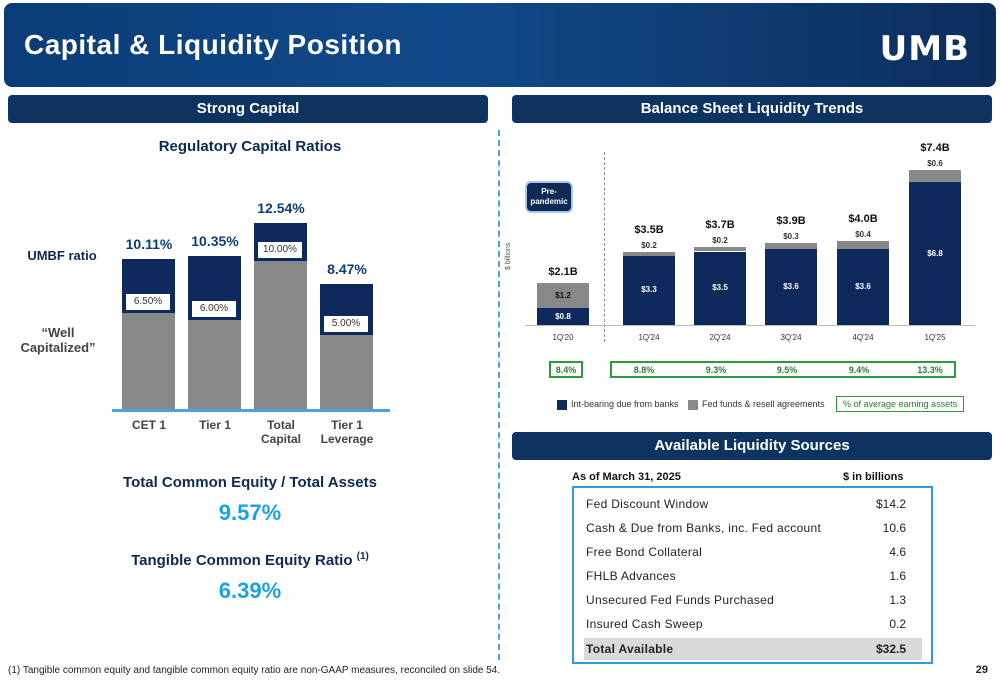 This screenshot has height=685, width=1000. What do you see at coordinates (563, 272) in the screenshot?
I see `bar-total-label: $2.1B` at bounding box center [563, 272].